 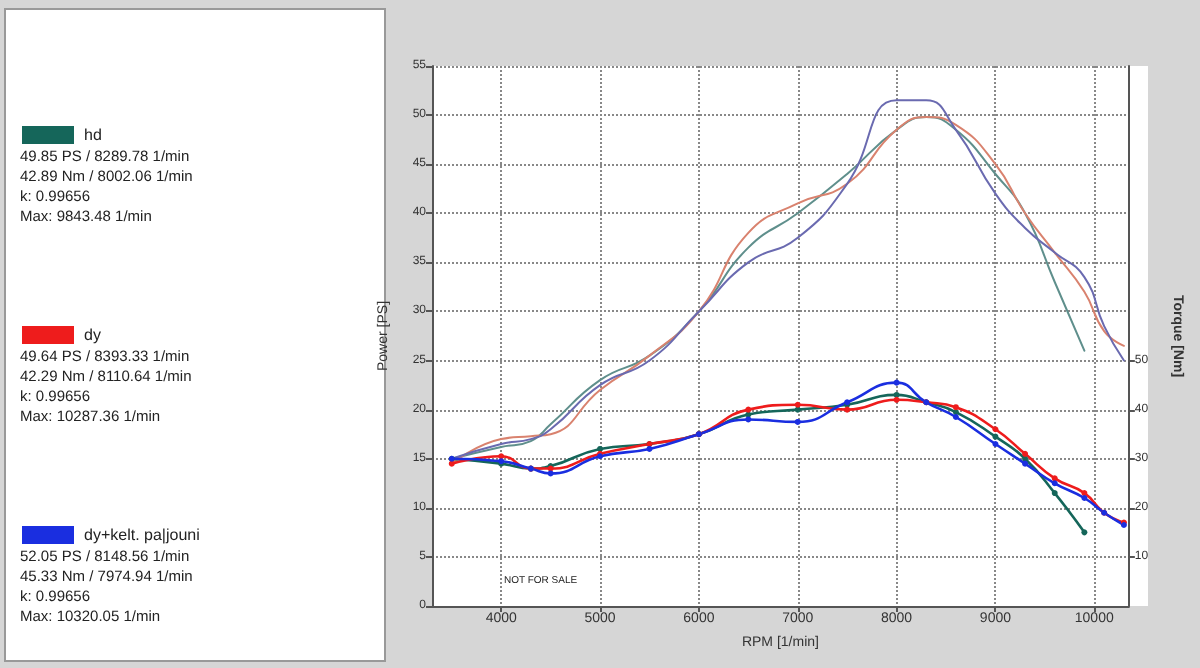 I want to click on legend-label: hd, so click(x=93, y=135).